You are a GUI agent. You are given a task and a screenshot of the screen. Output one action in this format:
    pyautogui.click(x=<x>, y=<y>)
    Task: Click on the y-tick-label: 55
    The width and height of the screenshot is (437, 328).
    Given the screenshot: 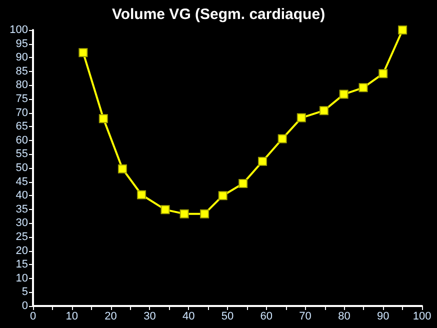 What is the action you would take?
    pyautogui.click(x=22, y=154)
    